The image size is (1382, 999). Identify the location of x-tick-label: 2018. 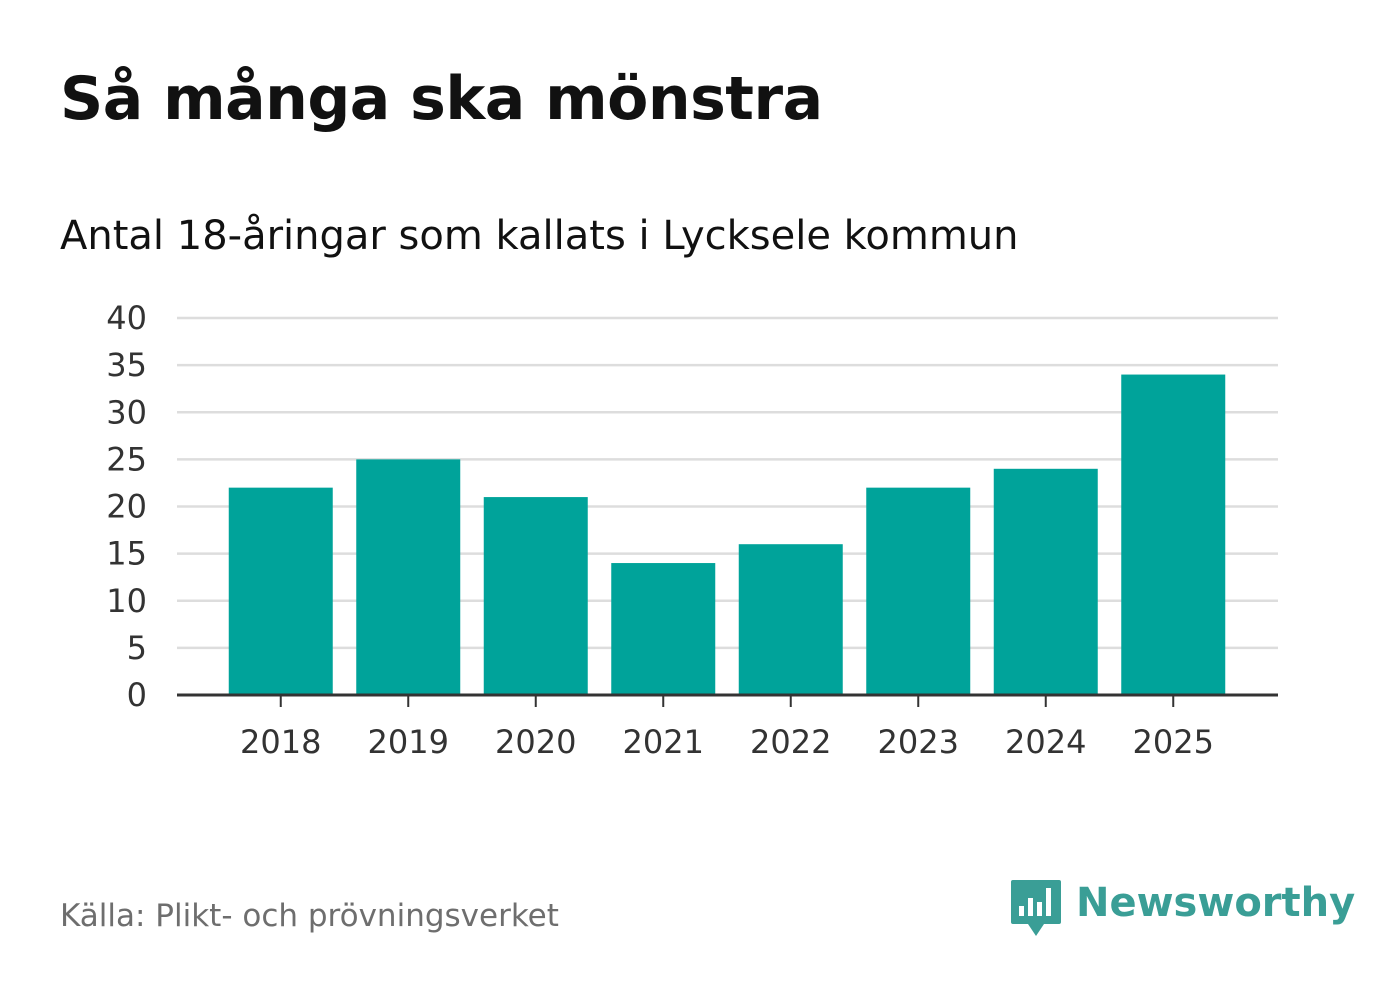
(280, 742).